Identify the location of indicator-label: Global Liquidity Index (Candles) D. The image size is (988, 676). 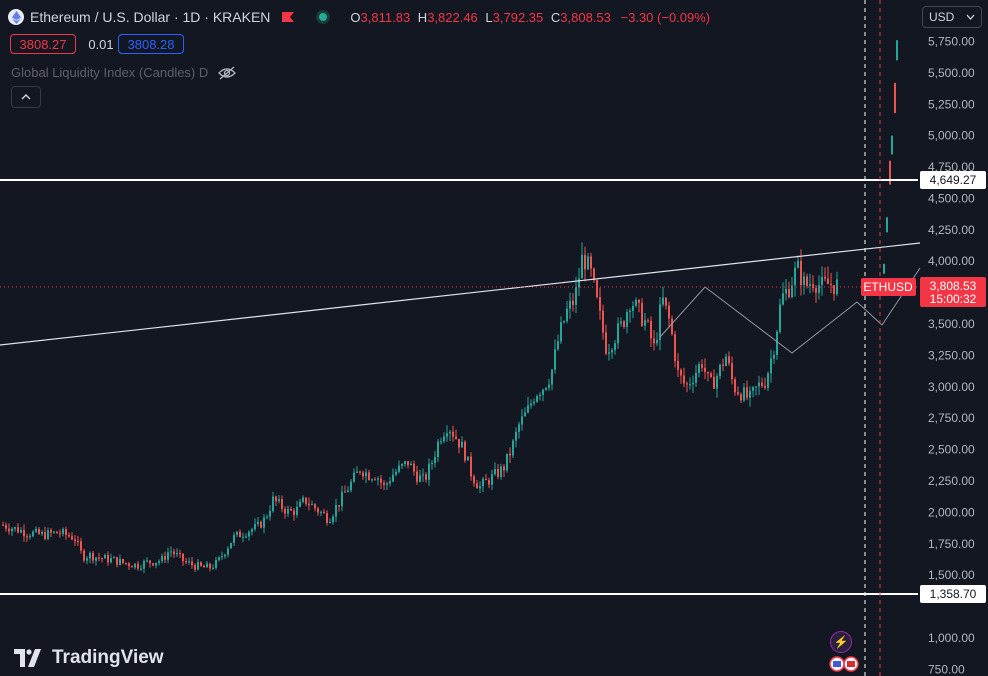
(110, 72).